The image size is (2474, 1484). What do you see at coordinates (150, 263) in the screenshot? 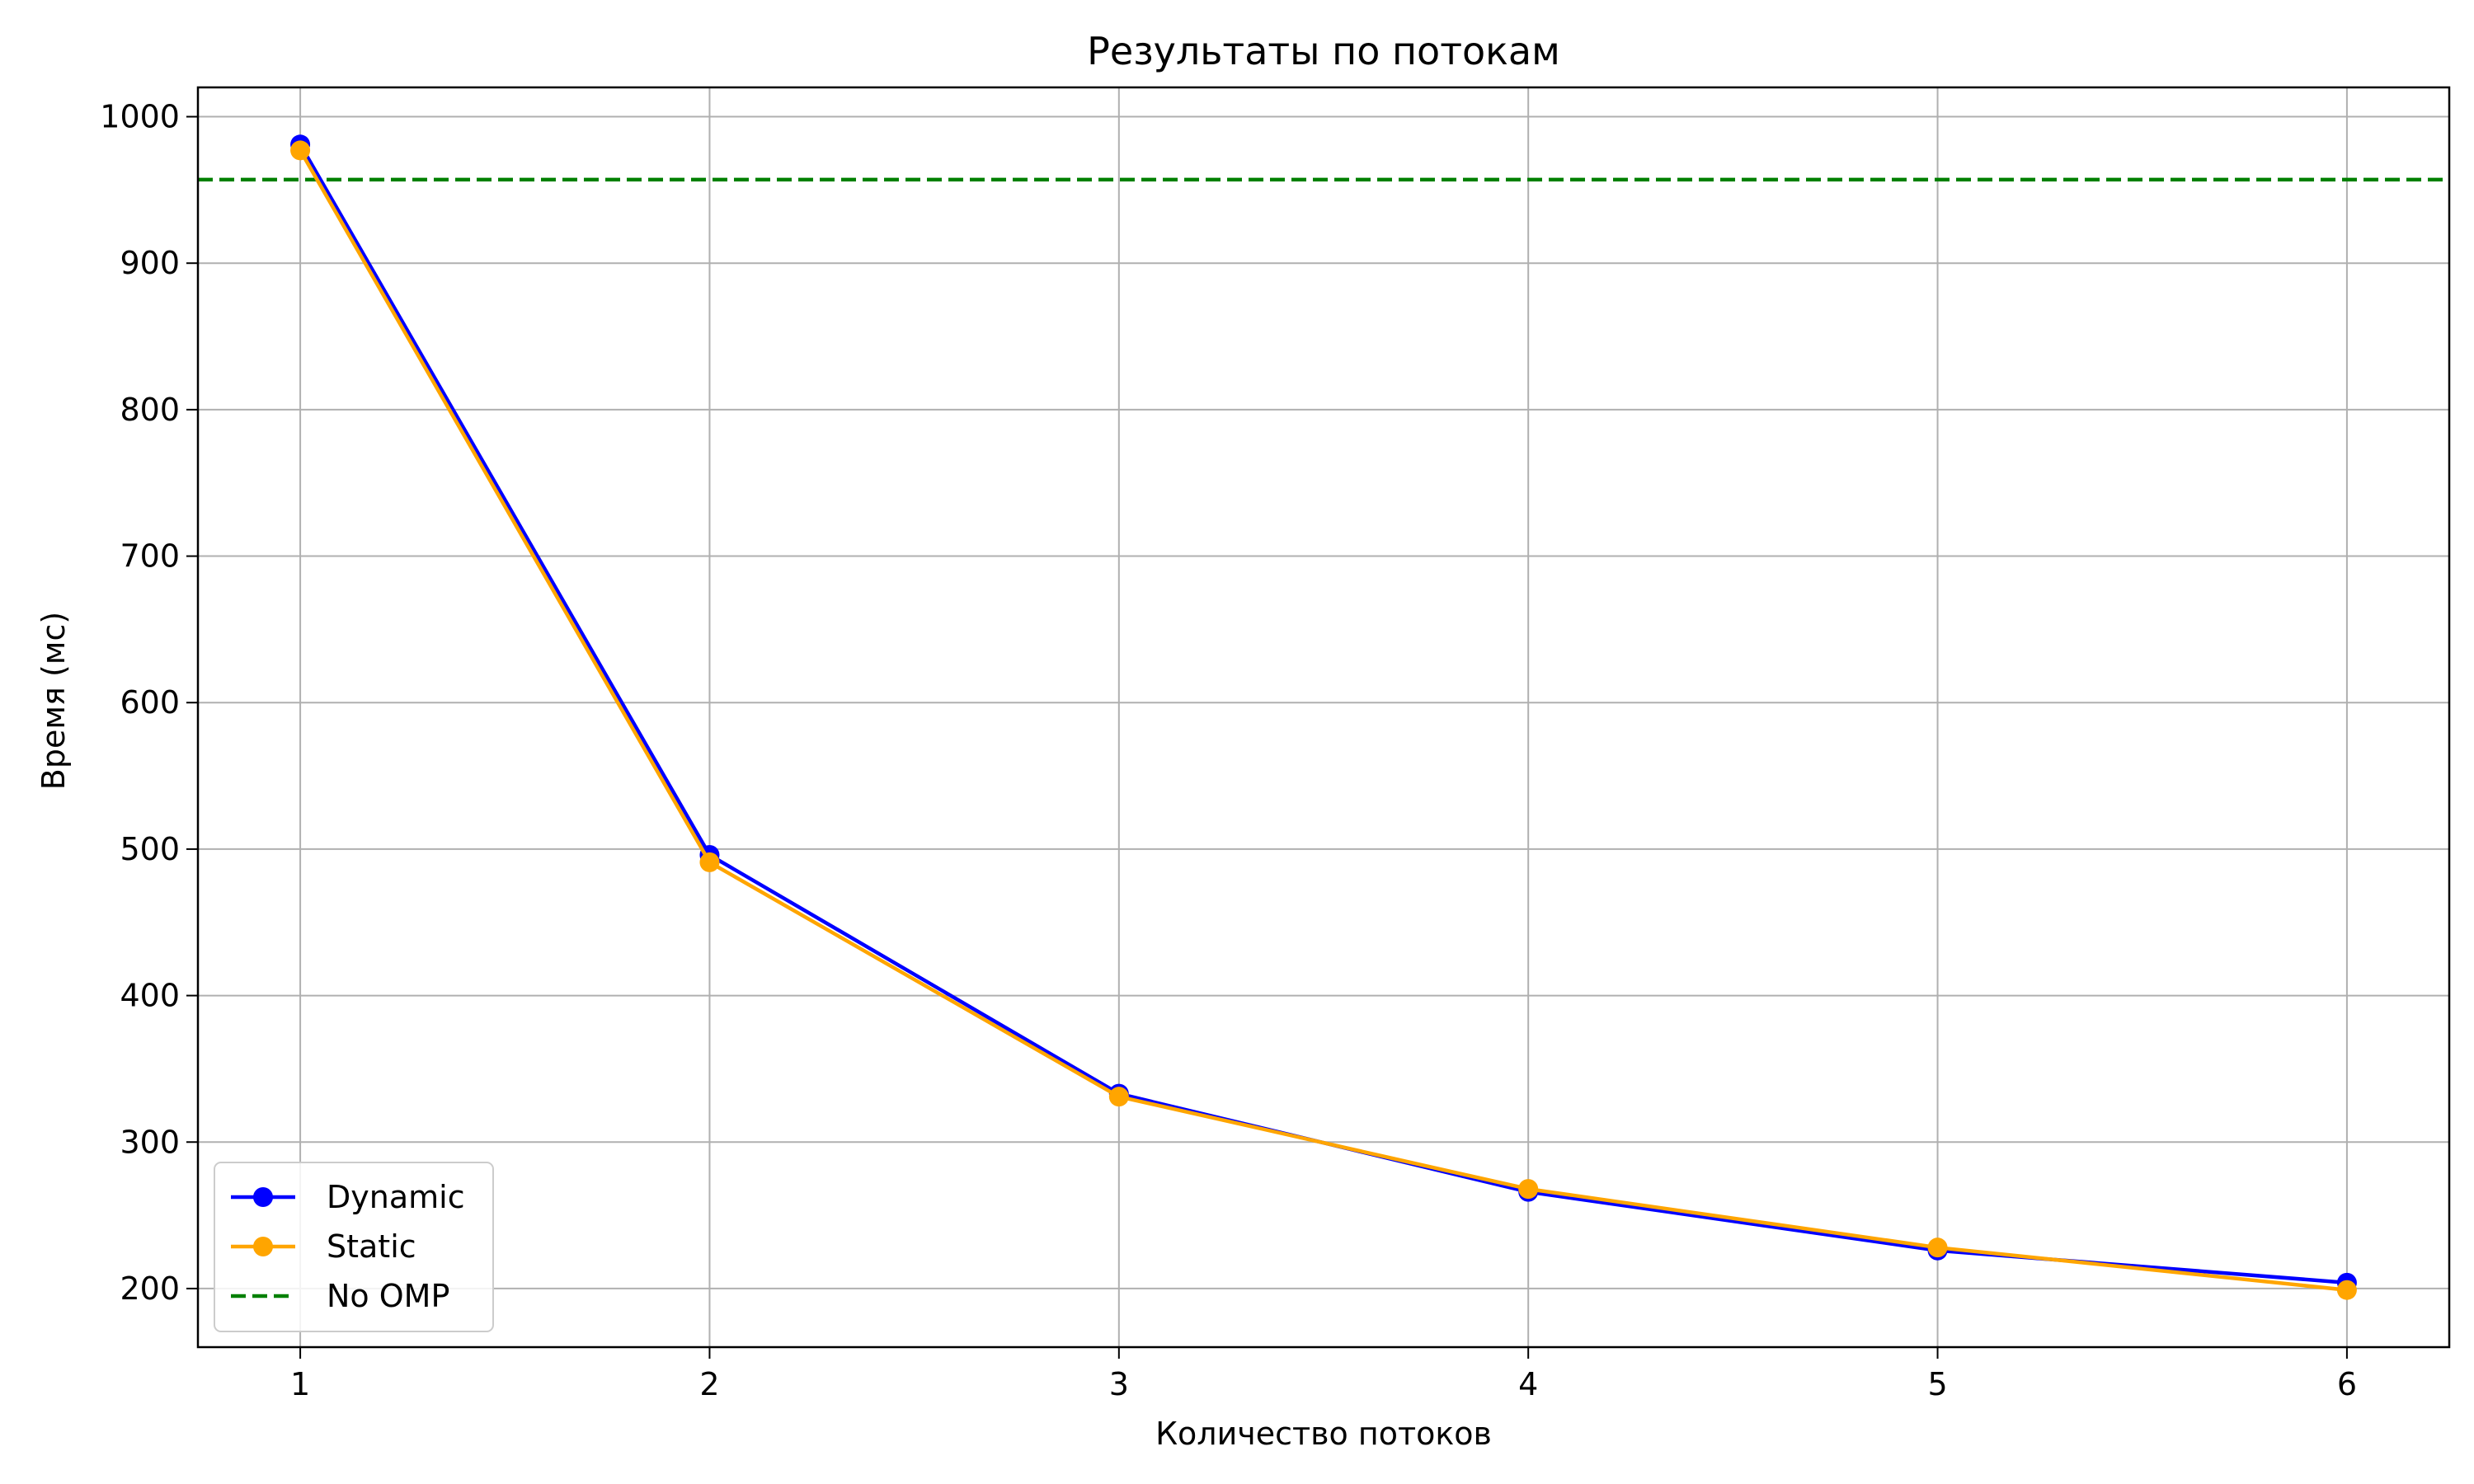
I see `y-tick-label: 900` at bounding box center [150, 263].